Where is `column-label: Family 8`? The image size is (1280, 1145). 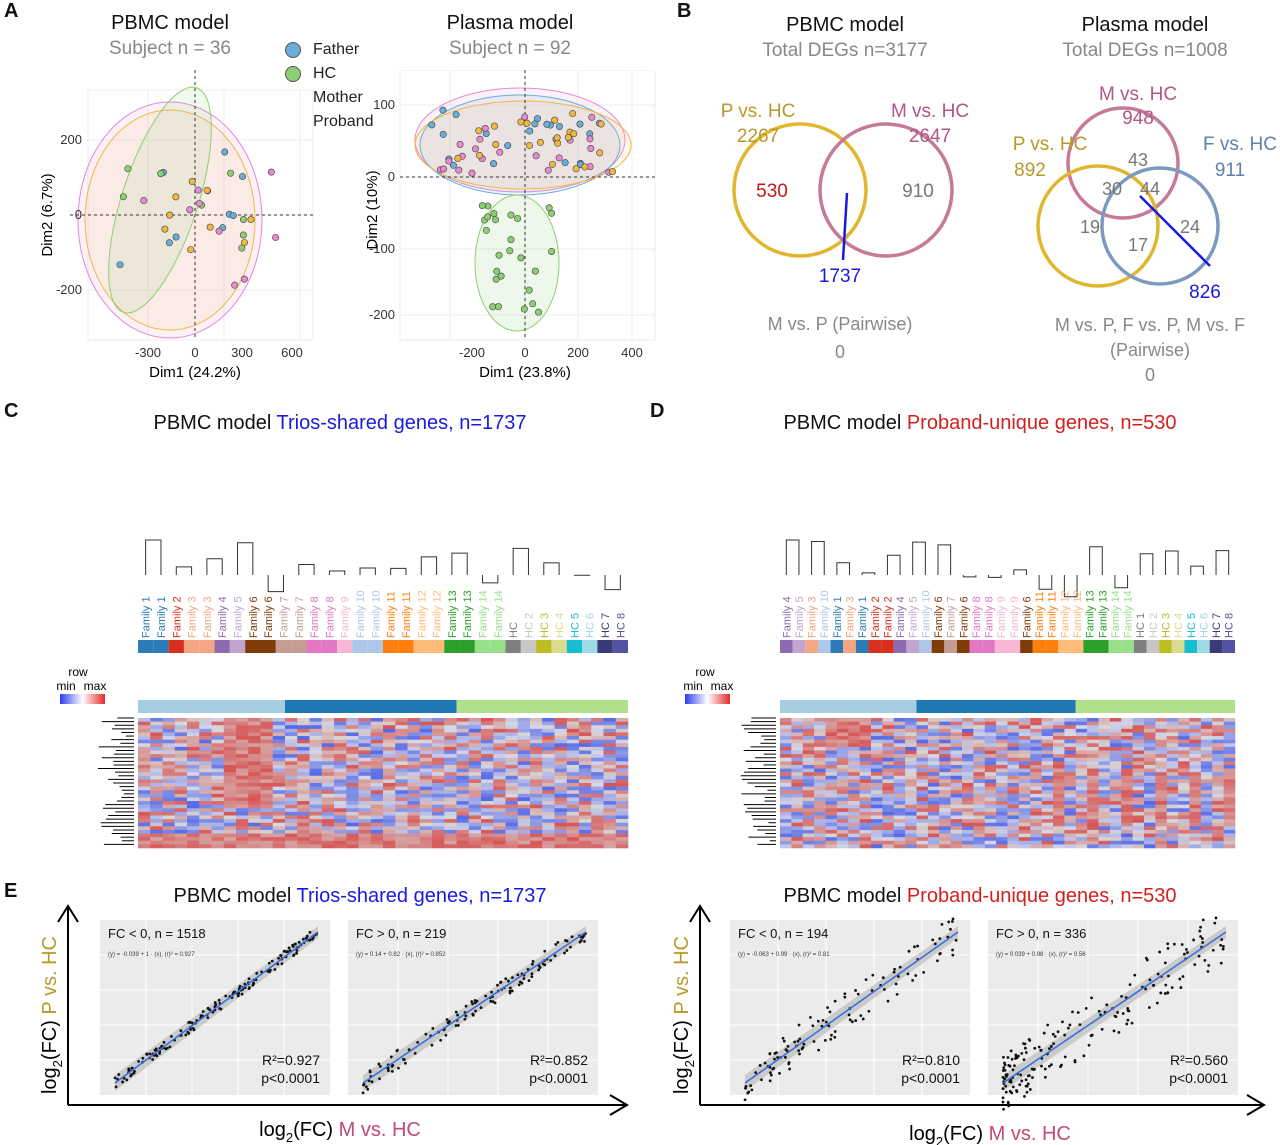
column-label: Family 8 is located at coordinates (330, 617).